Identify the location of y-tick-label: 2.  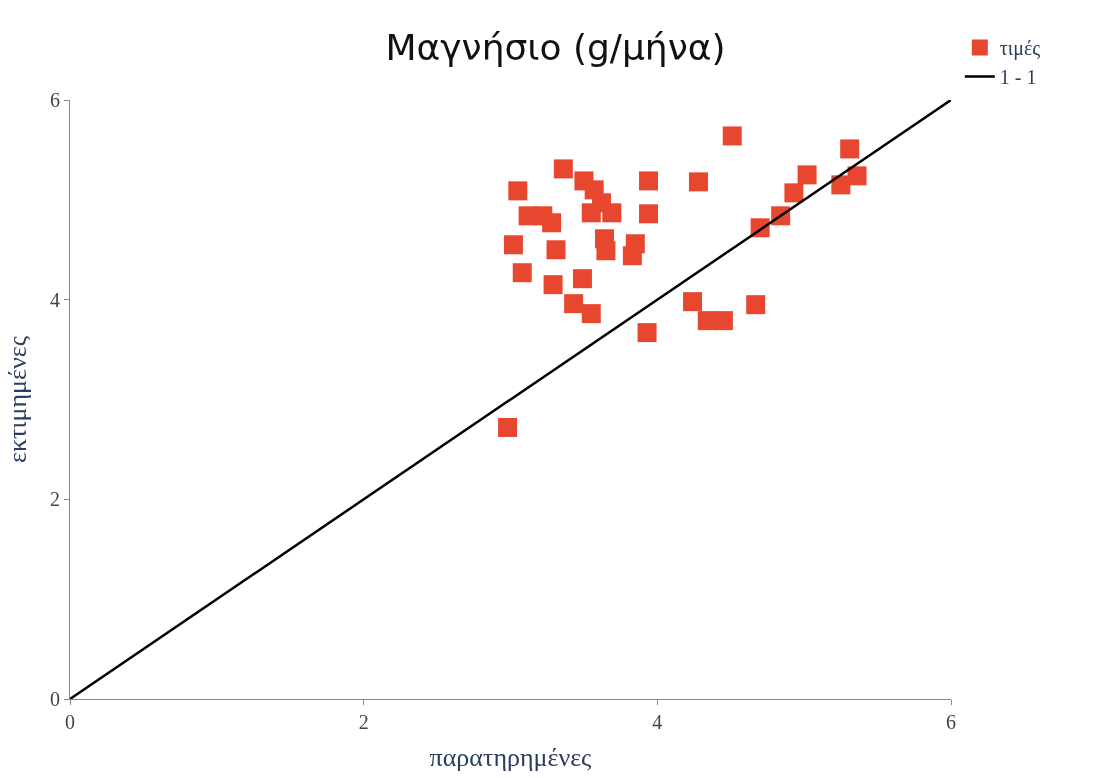
(55, 499).